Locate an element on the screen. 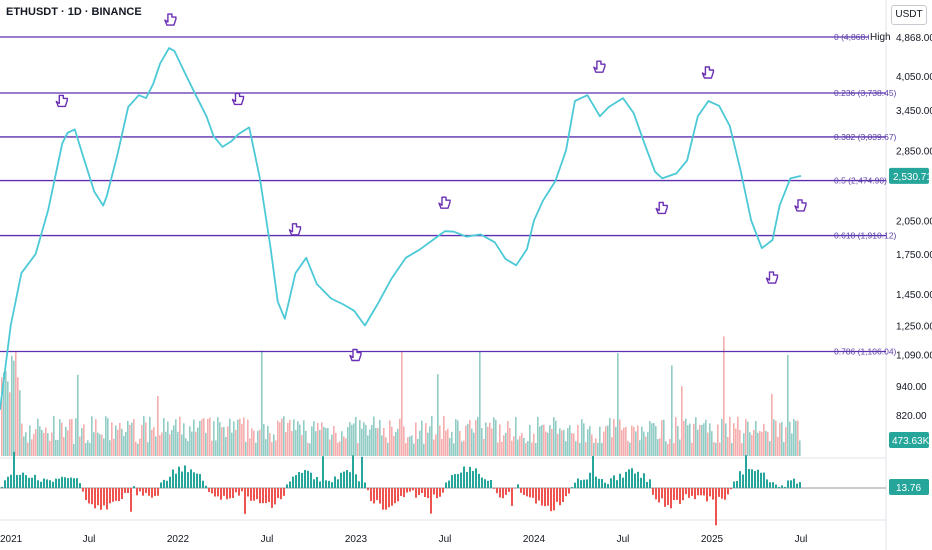 Image resolution: width=932 pixels, height=550 pixels. time-tick-label: Jul is located at coordinates (623, 539).